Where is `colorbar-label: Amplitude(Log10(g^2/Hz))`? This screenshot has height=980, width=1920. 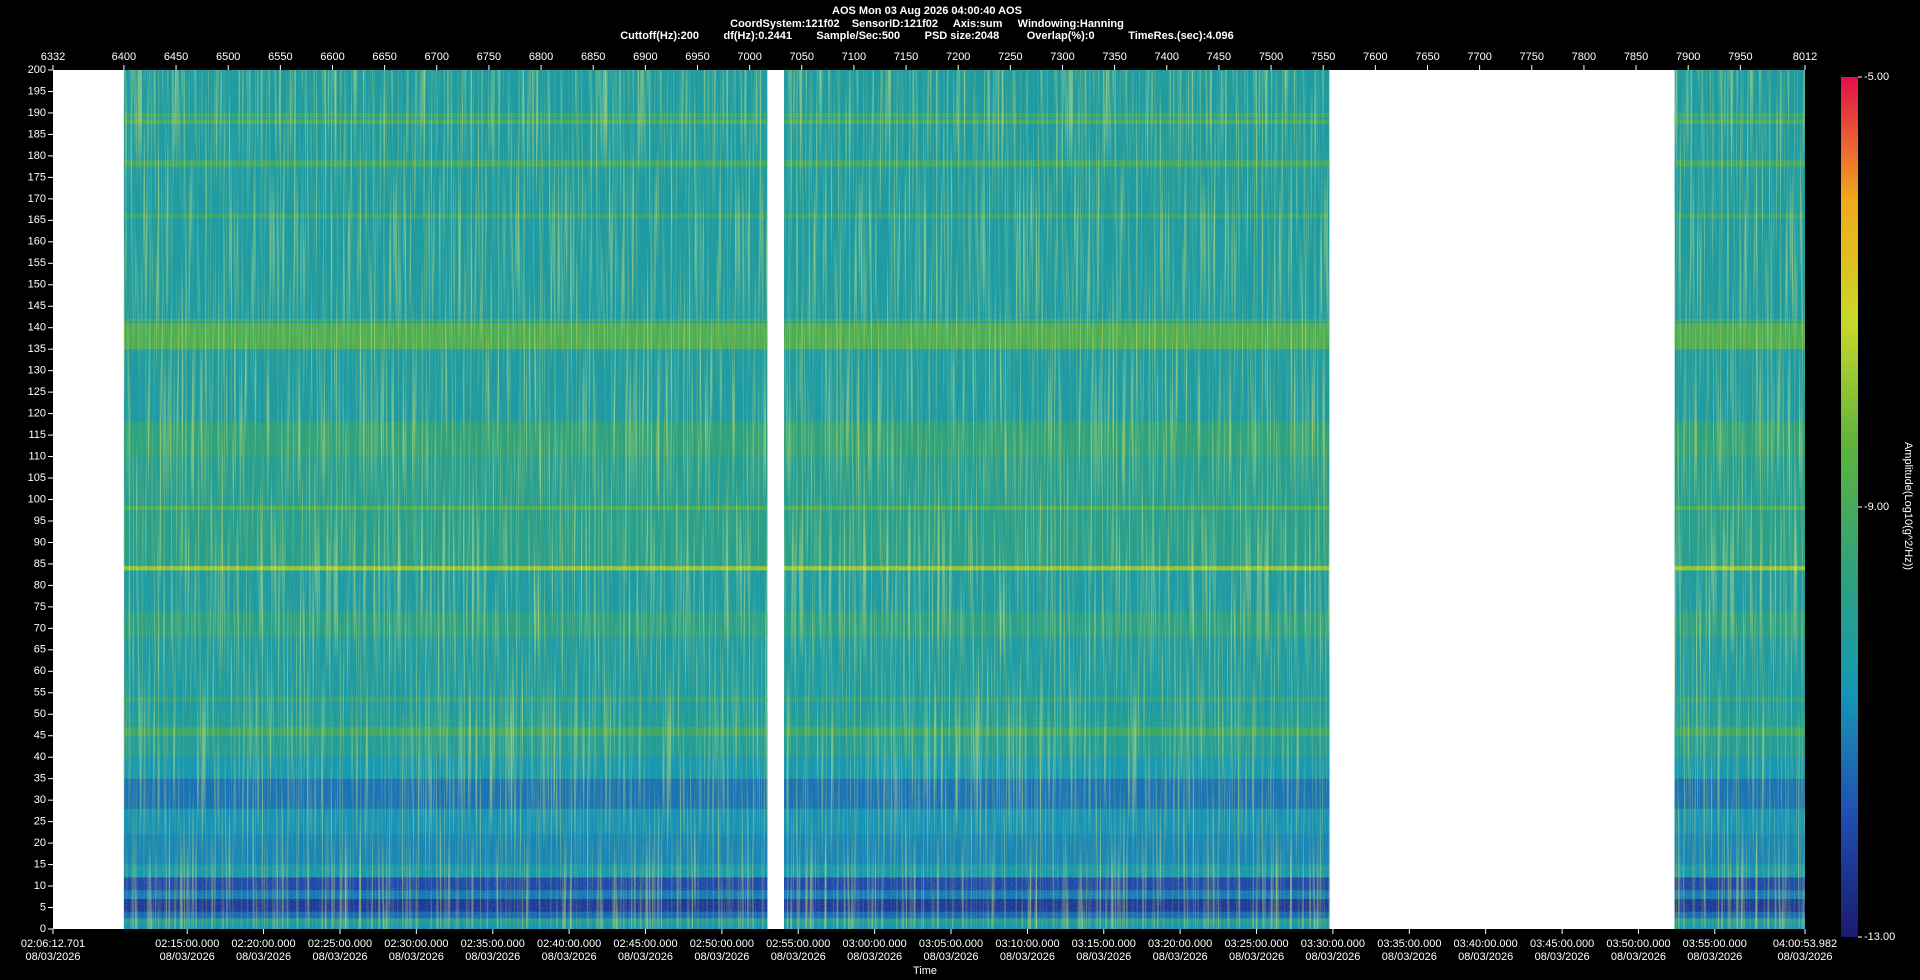
colorbar-label: Amplitude(Log10(g^2/Hz)) is located at coordinates (1908, 506).